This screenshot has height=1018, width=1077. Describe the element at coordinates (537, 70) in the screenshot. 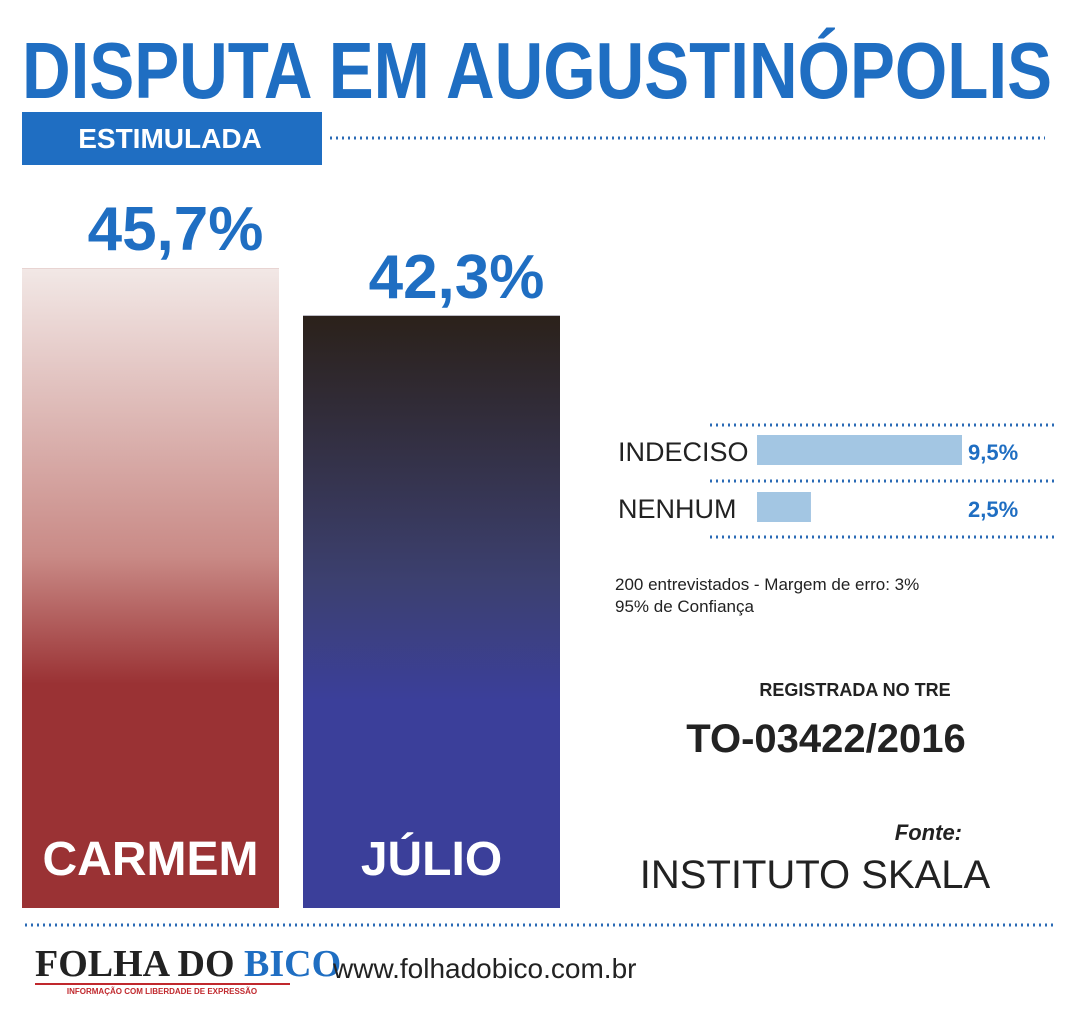

I see `title: DISPUTA EM AUGUSTINÓPOLIS` at that location.